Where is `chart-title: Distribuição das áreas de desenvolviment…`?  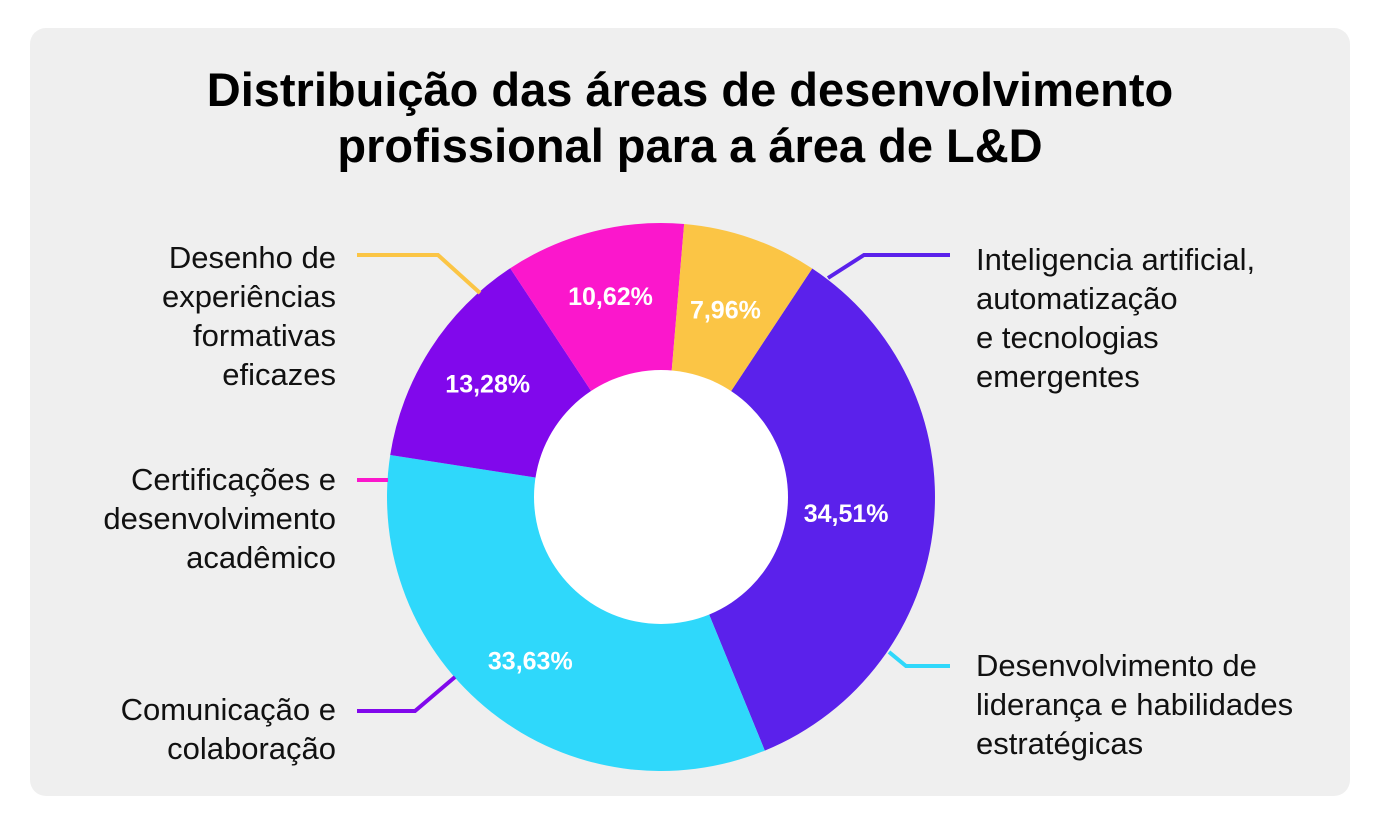 chart-title: Distribuição das áreas de desenvolviment… is located at coordinates (690, 118).